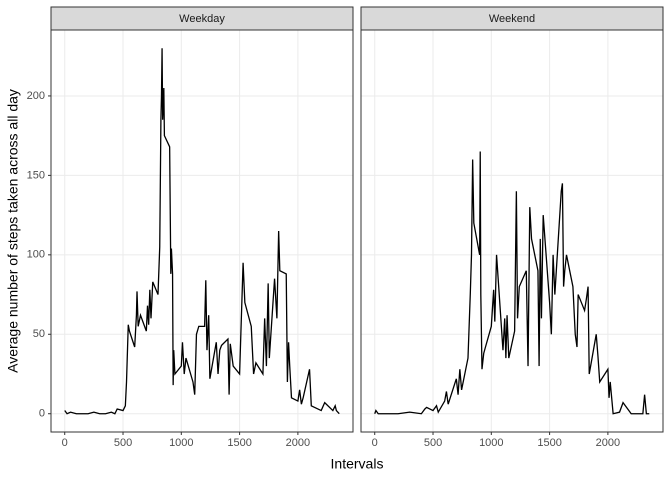 The image size is (672, 480). Describe the element at coordinates (36, 255) in the screenshot. I see `y-tick-label: 100` at that location.